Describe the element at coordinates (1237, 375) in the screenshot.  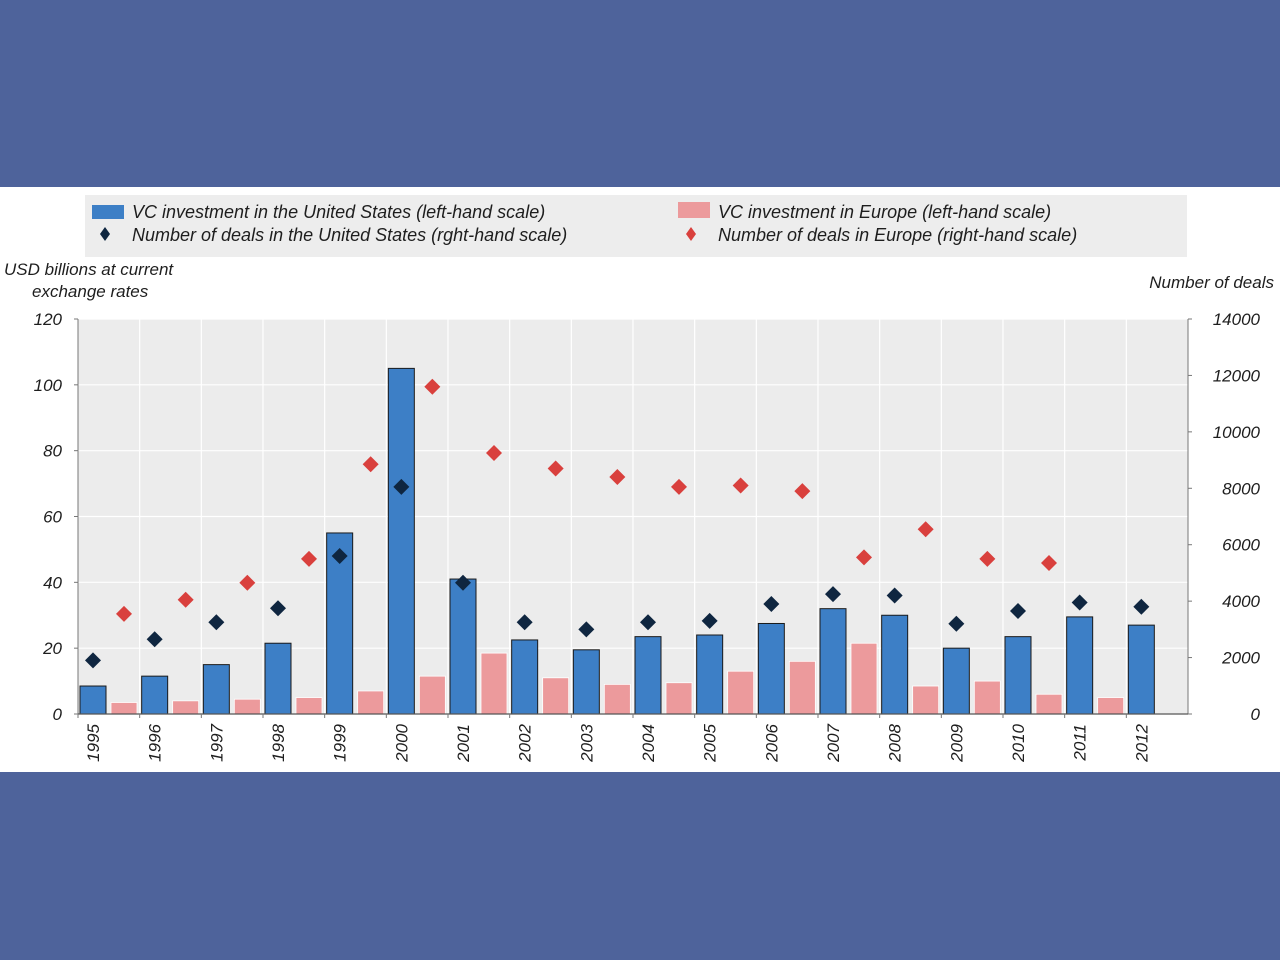
I see `y-right-tick-label: 12000` at that location.